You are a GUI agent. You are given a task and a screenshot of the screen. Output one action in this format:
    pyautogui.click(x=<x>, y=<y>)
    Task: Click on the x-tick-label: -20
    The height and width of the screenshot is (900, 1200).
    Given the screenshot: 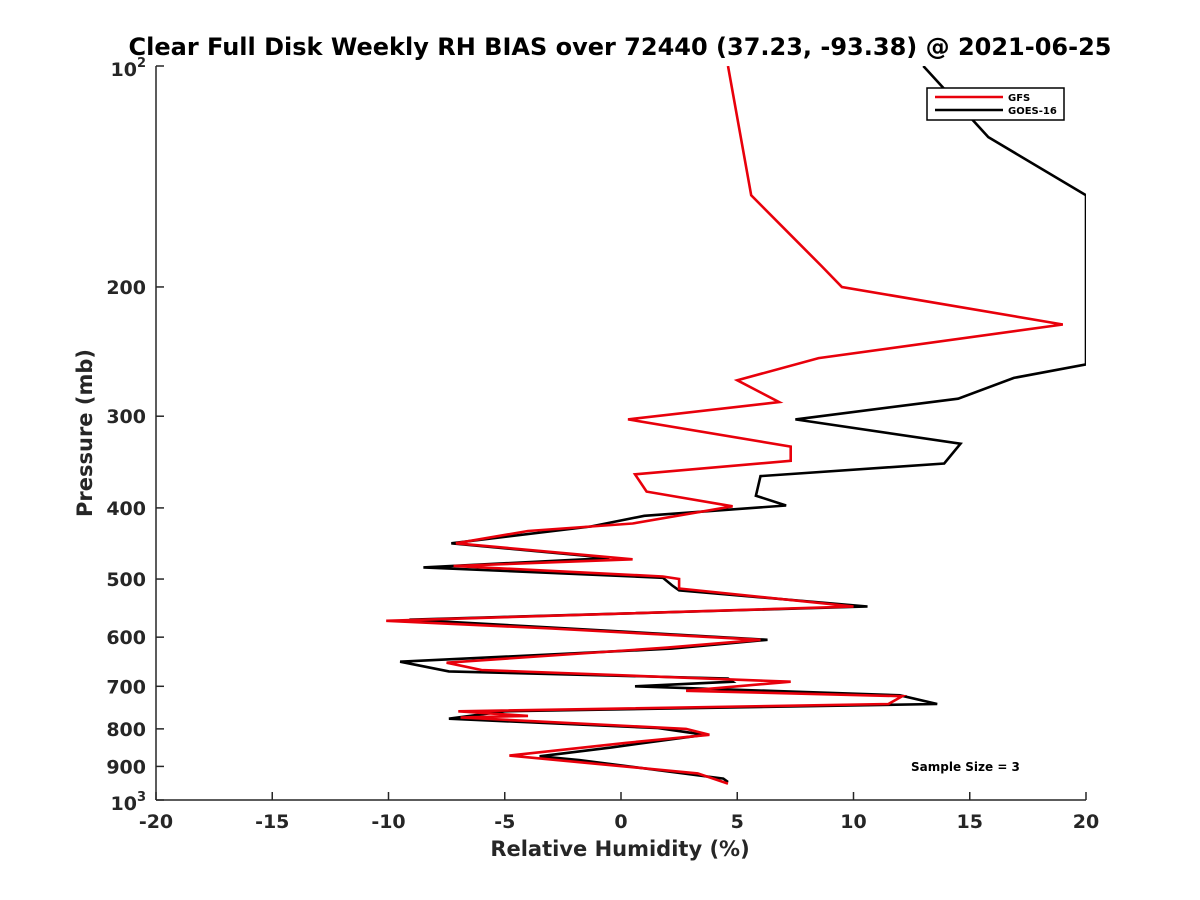 What is the action you would take?
    pyautogui.click(x=156, y=822)
    